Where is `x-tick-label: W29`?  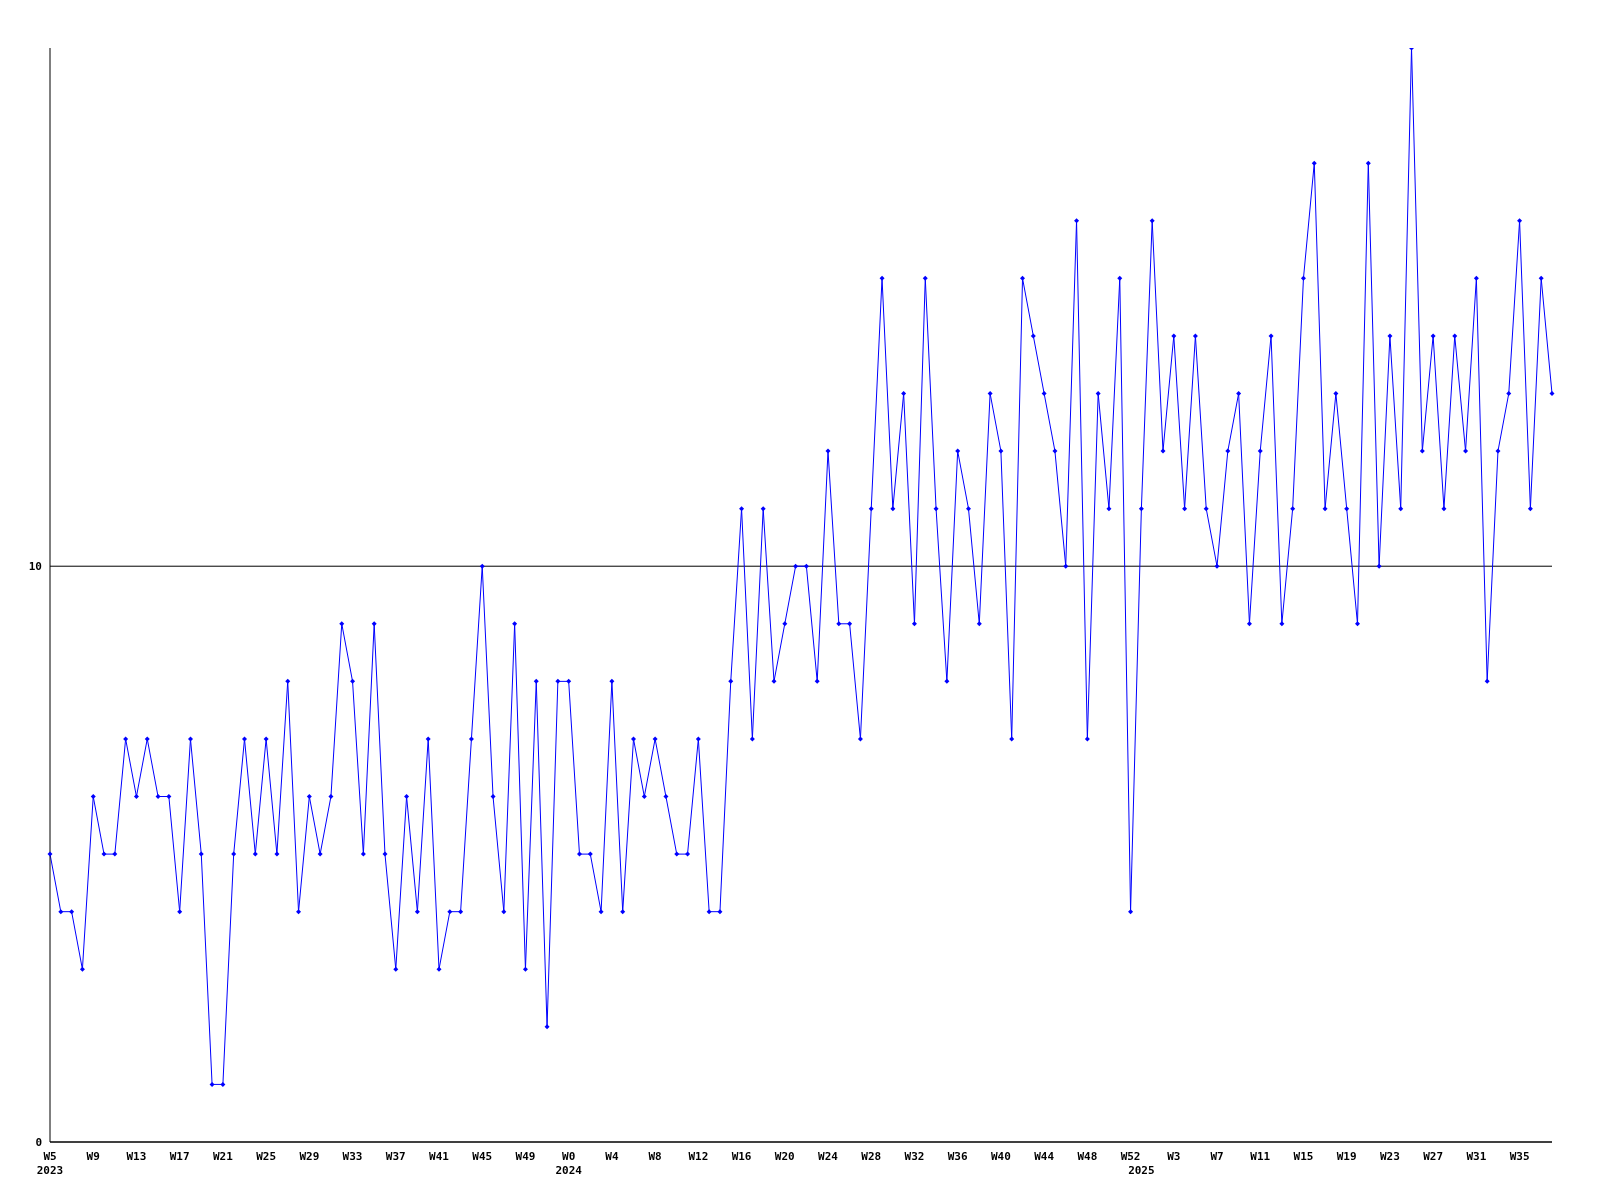
x-tick-label: W29 is located at coordinates (309, 1156).